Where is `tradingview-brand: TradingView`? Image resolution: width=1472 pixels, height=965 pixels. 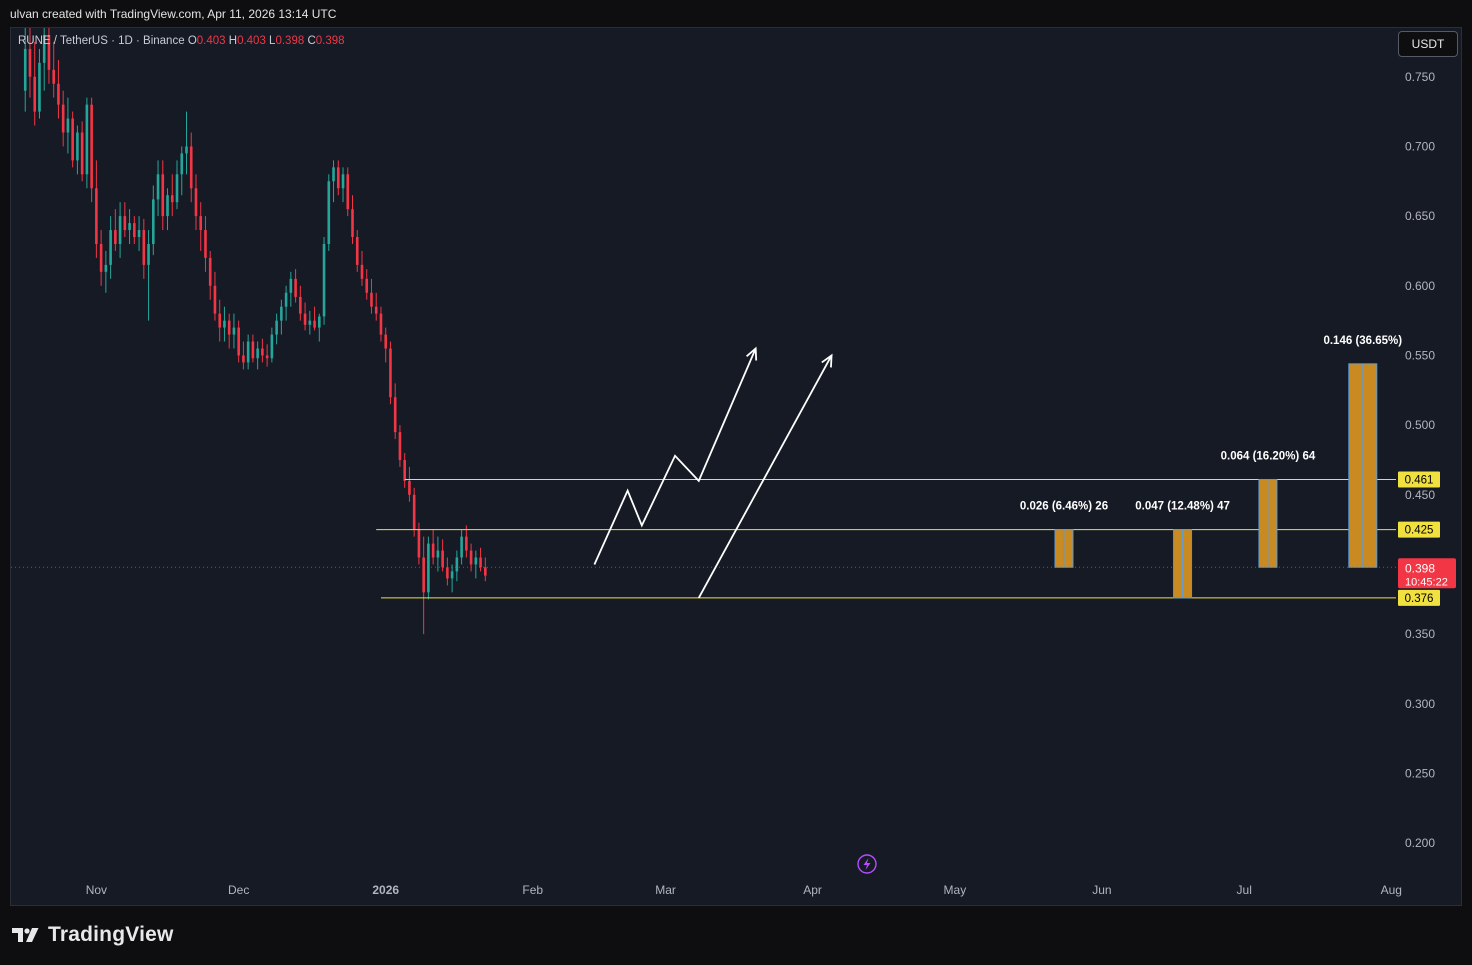 tradingview-brand: TradingView is located at coordinates (93, 935).